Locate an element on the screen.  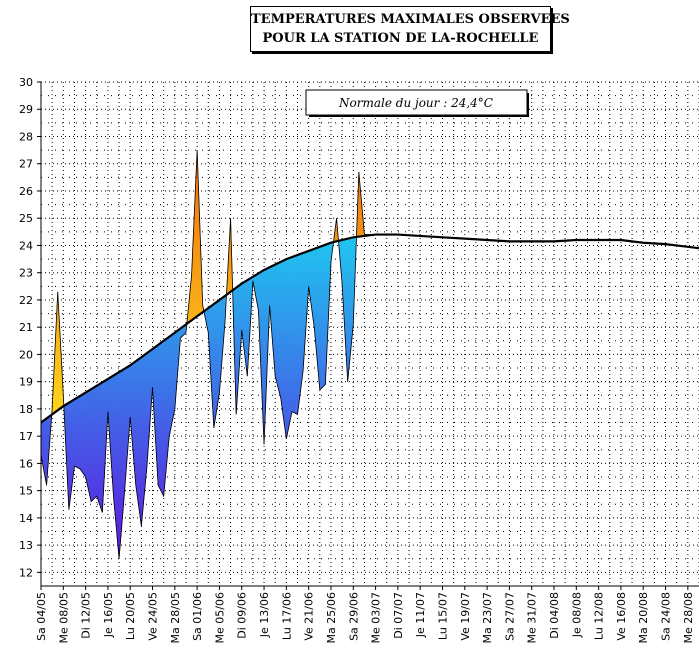
x-tick-label: Ma 28/05 is located at coordinates (175, 617).